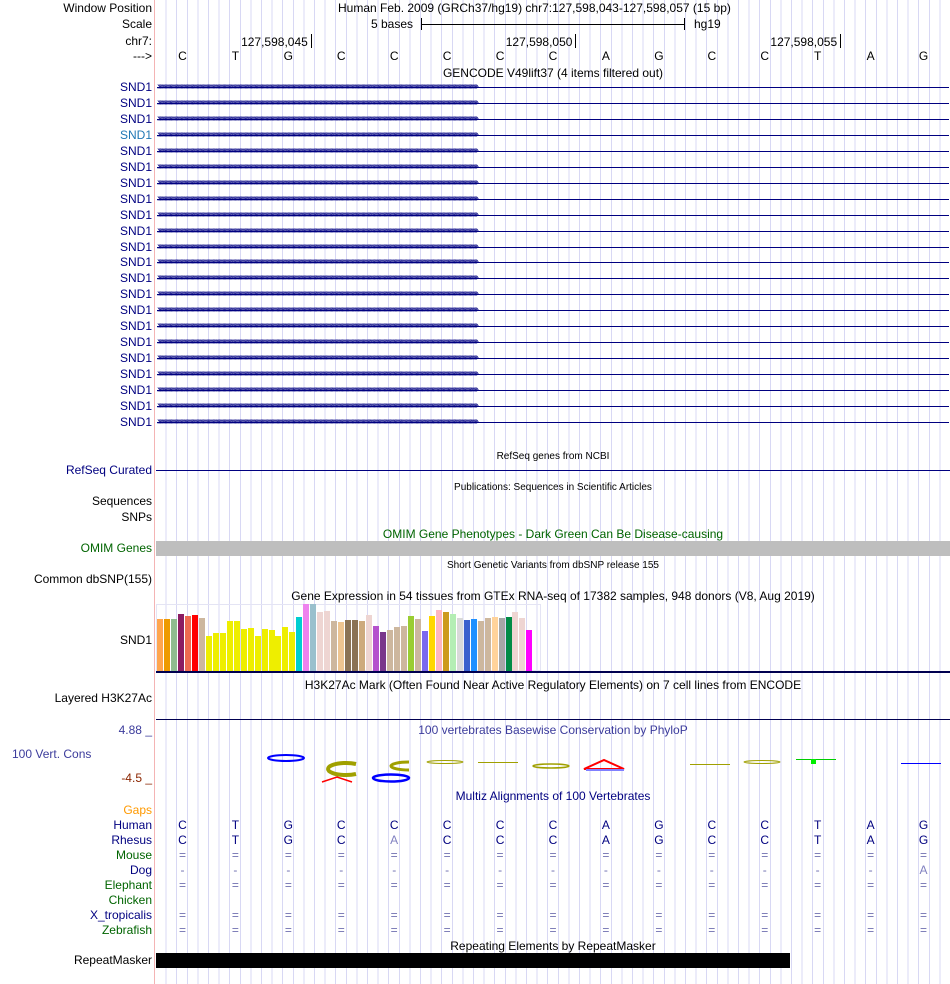 The height and width of the screenshot is (984, 950). Describe the element at coordinates (132, 825) in the screenshot. I see `species-label-human: Human` at that location.